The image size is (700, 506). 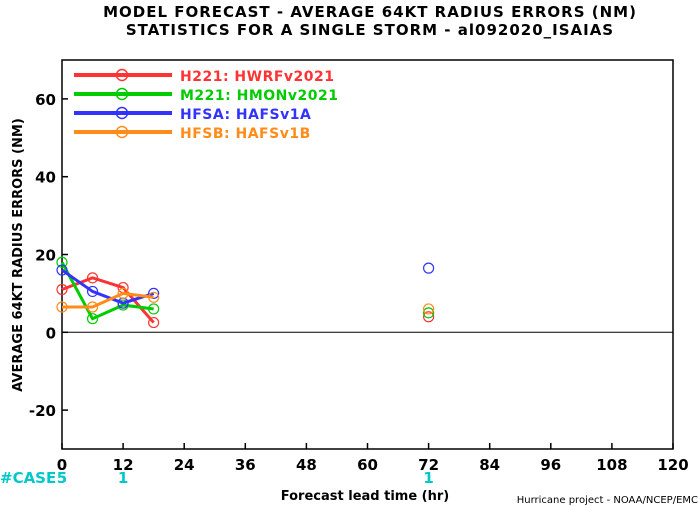 I want to click on y-tick-label: 0, so click(x=51, y=333).